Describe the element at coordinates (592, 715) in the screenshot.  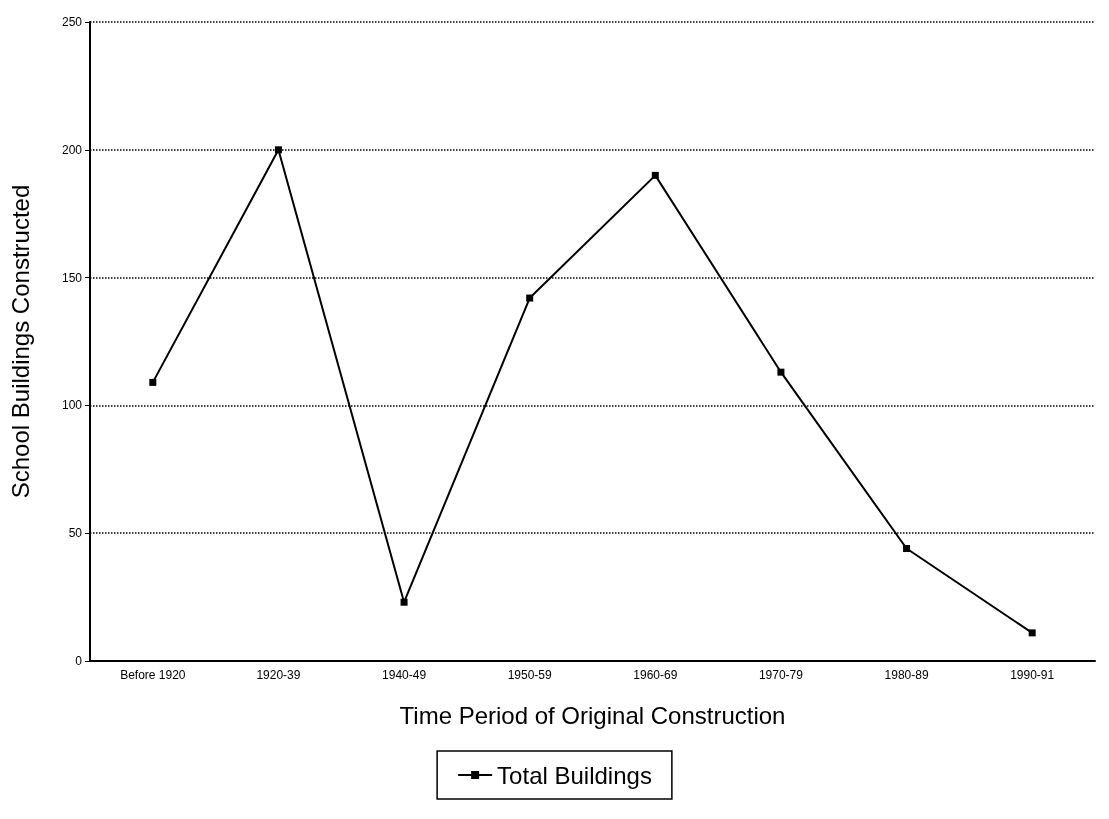
I see `x-axis-title: Time Period of Original Construction` at that location.